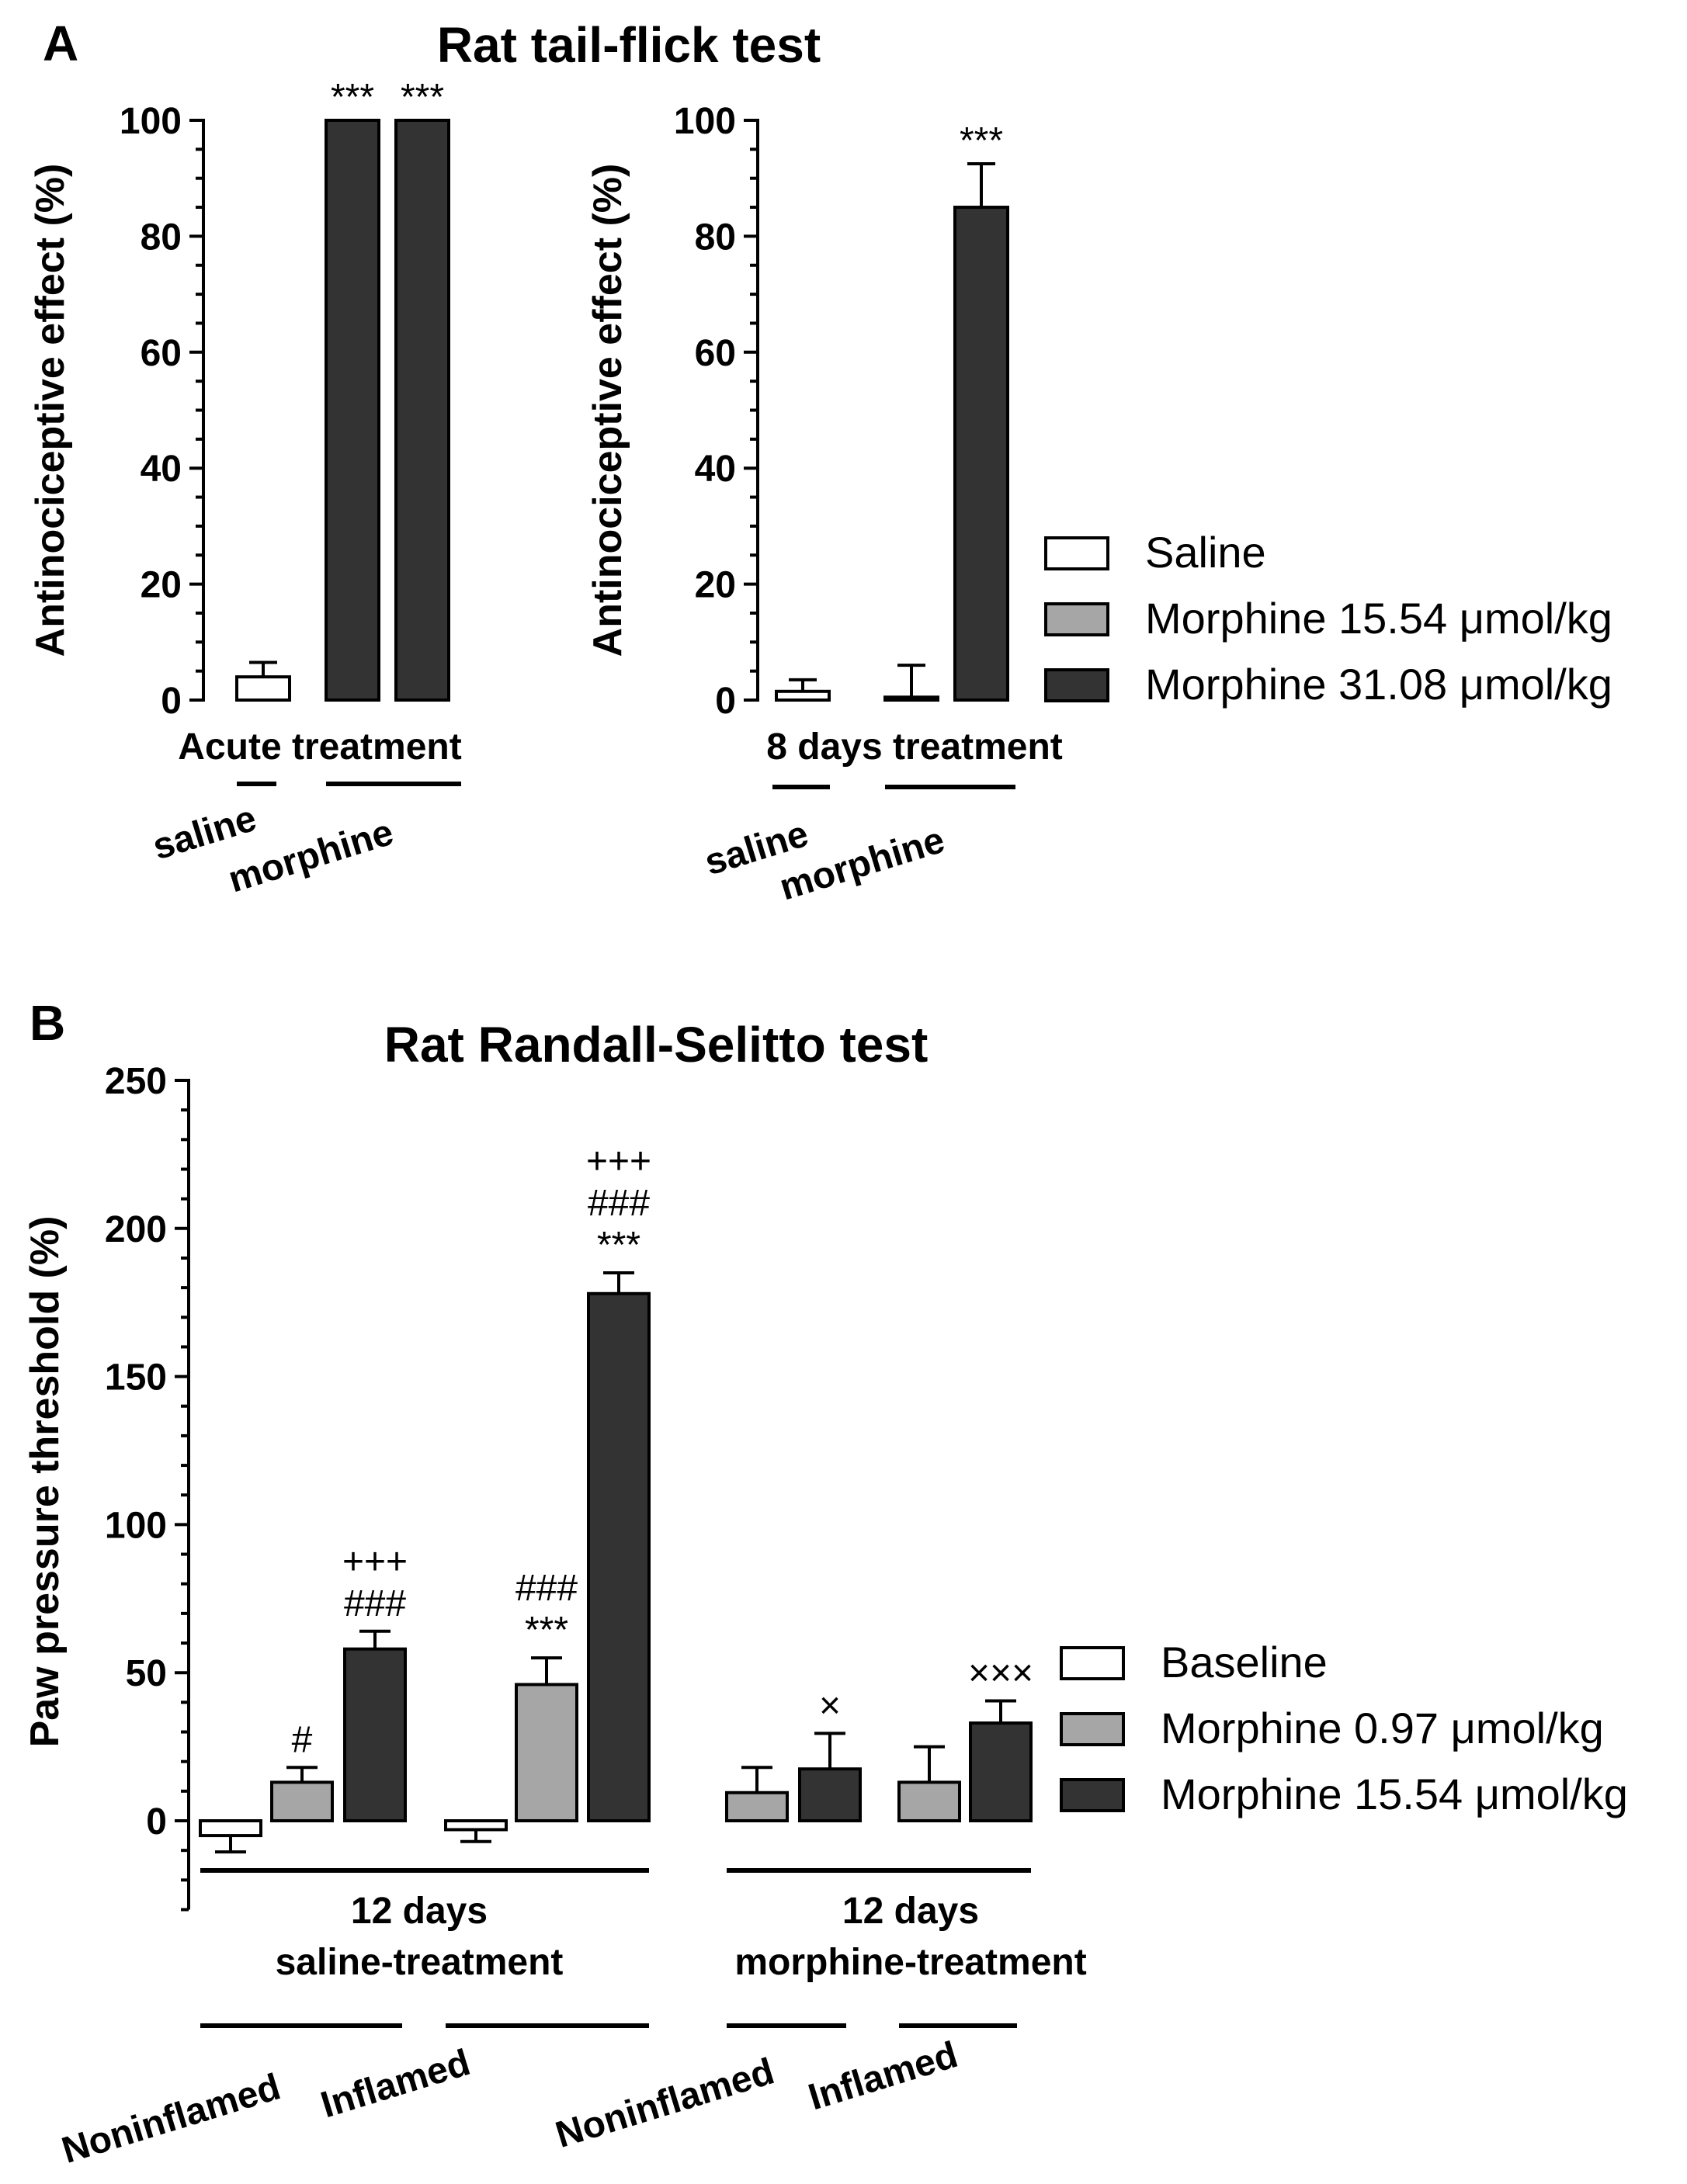 This screenshot has height=2184, width=1687. I want to click on y-tick-label: 250, so click(136, 1082).